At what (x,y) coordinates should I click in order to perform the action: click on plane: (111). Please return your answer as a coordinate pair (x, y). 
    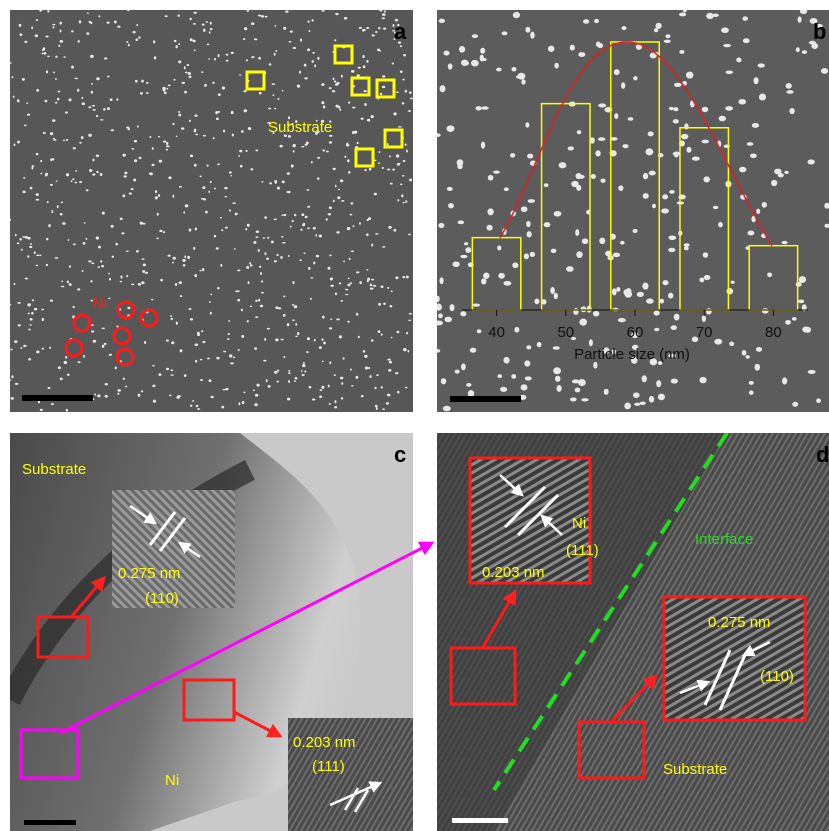
    Looking at the image, I should click on (328, 766).